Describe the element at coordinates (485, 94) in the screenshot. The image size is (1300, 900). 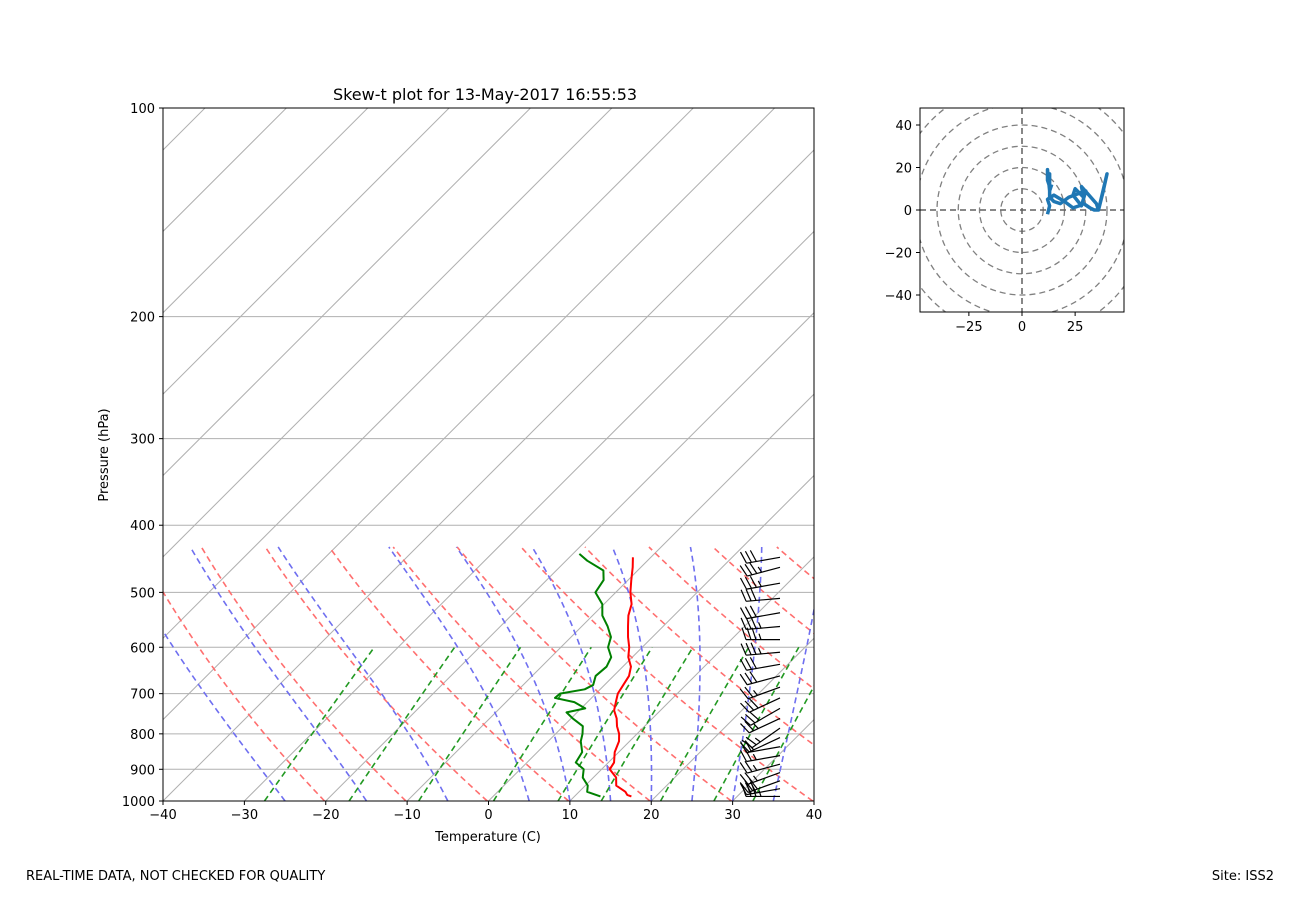
I see `skewt-title: Skew-t plot for 13-May-2017 16:55:53` at that location.